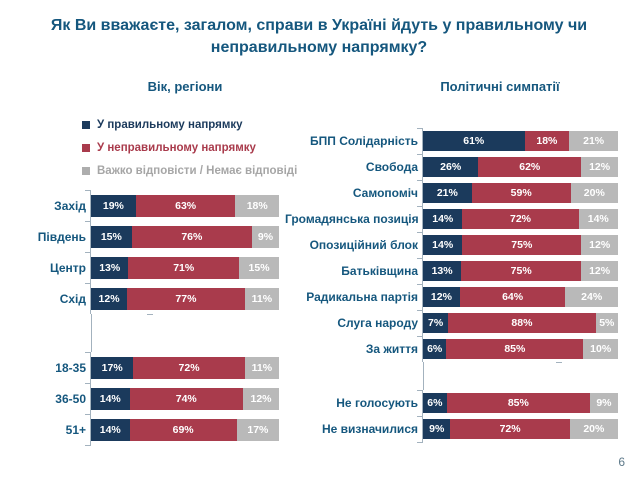  I want to click on bar-value-label: 61%, so click(474, 141).